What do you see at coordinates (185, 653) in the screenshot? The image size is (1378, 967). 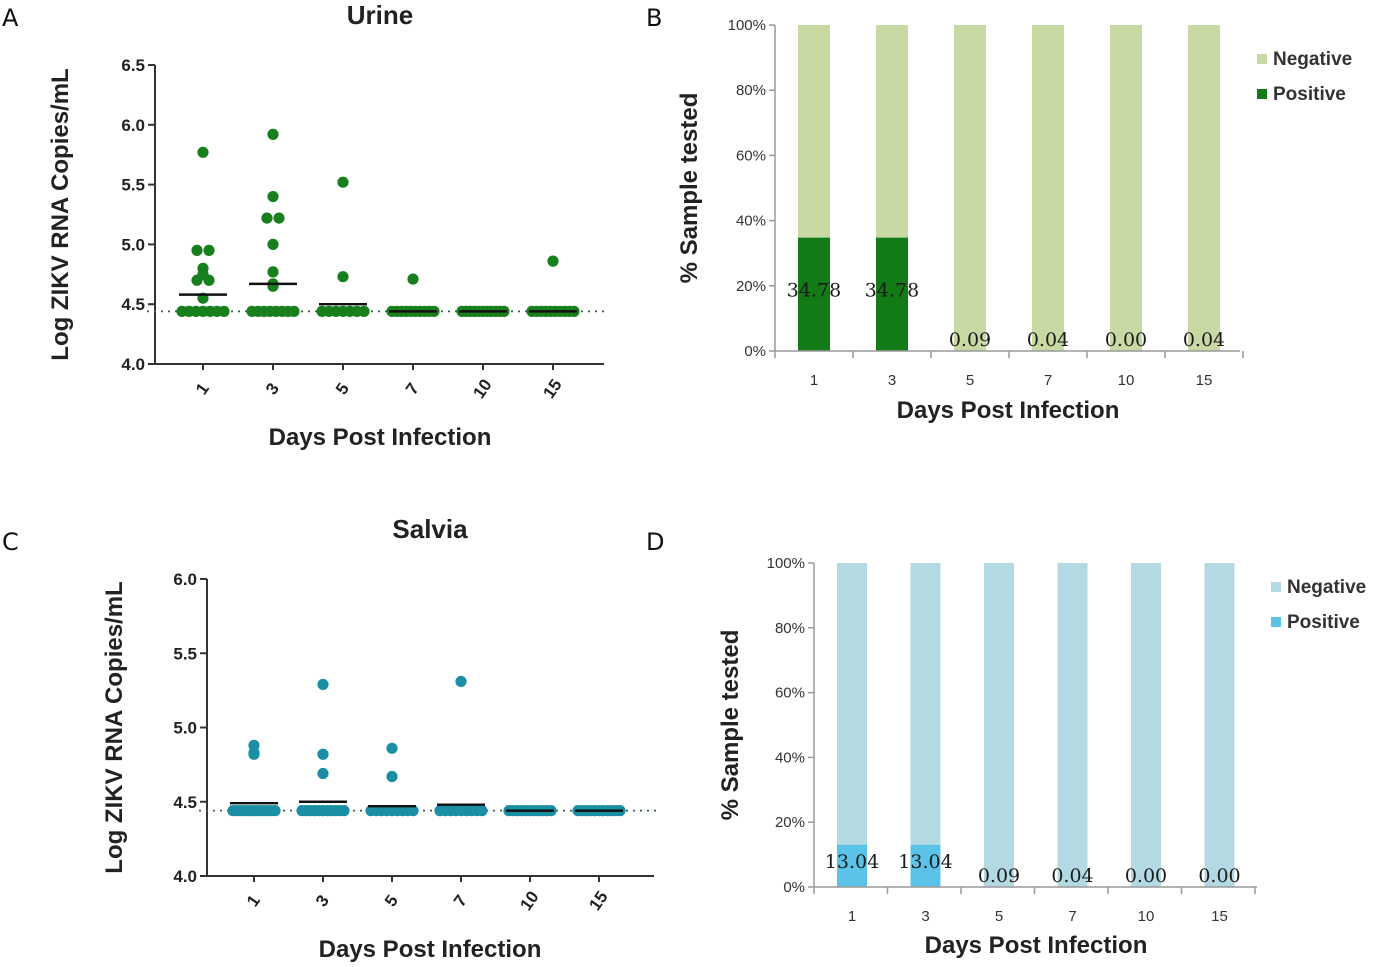 I see `y-tick-label: 5.5` at bounding box center [185, 653].